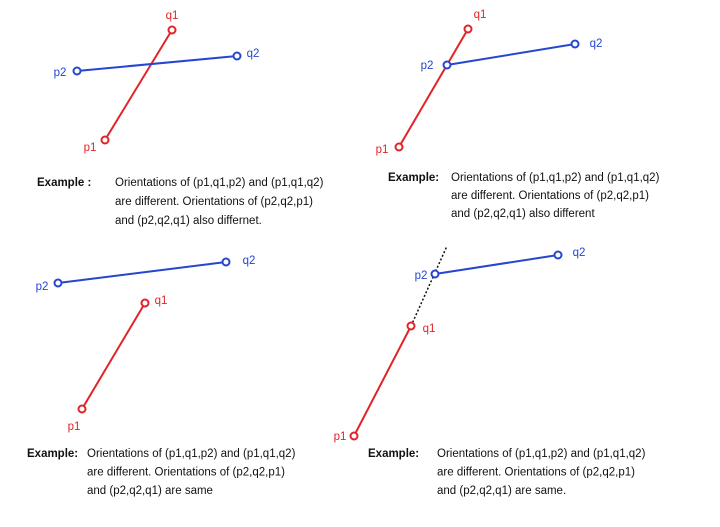  I want to click on caption-label: Example :, so click(64, 183).